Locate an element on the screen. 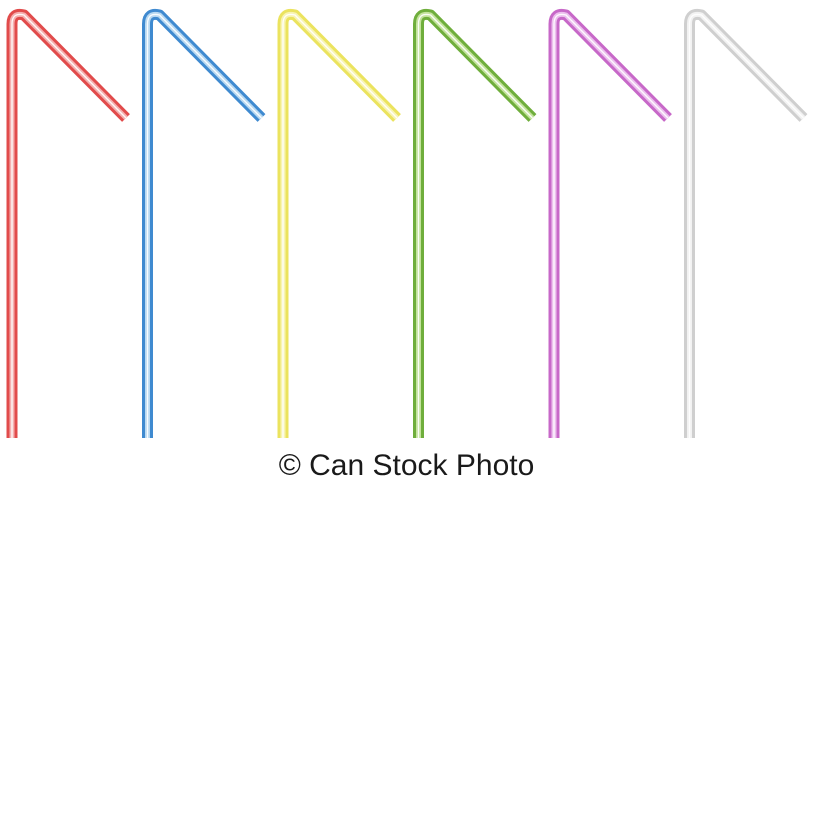  straw-white-body is located at coordinates (746, 223).